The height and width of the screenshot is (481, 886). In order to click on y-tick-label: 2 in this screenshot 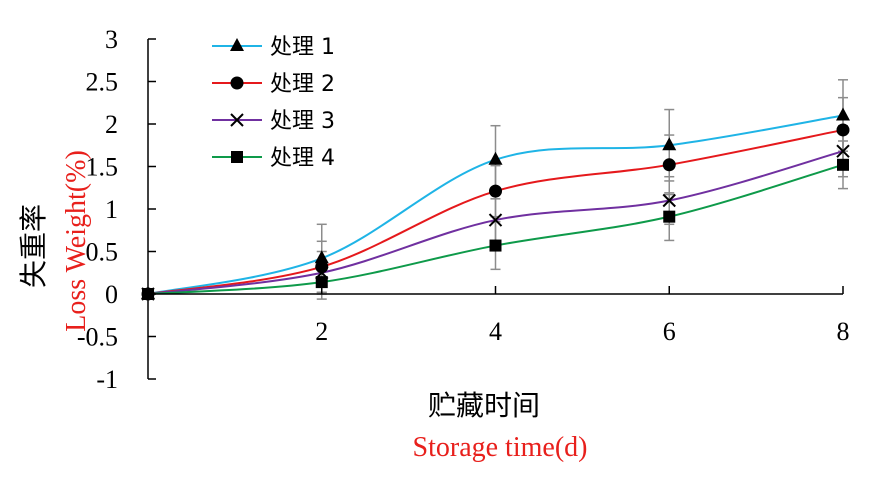, I will do `click(111, 124)`.